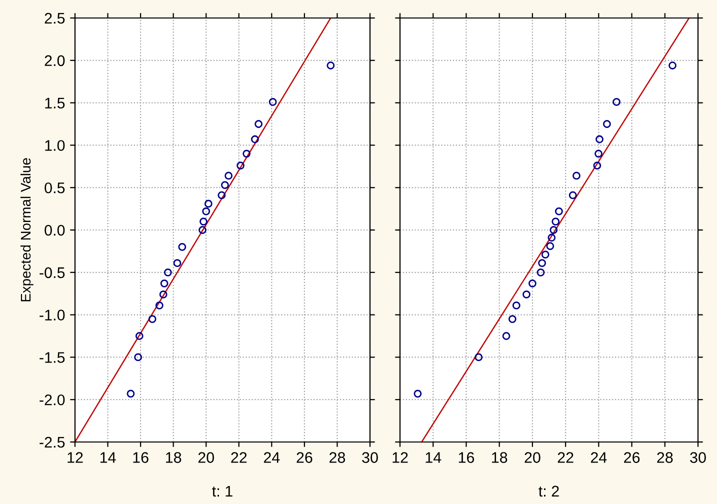  I want to click on y-tick-label: -1.0, so click(52, 315).